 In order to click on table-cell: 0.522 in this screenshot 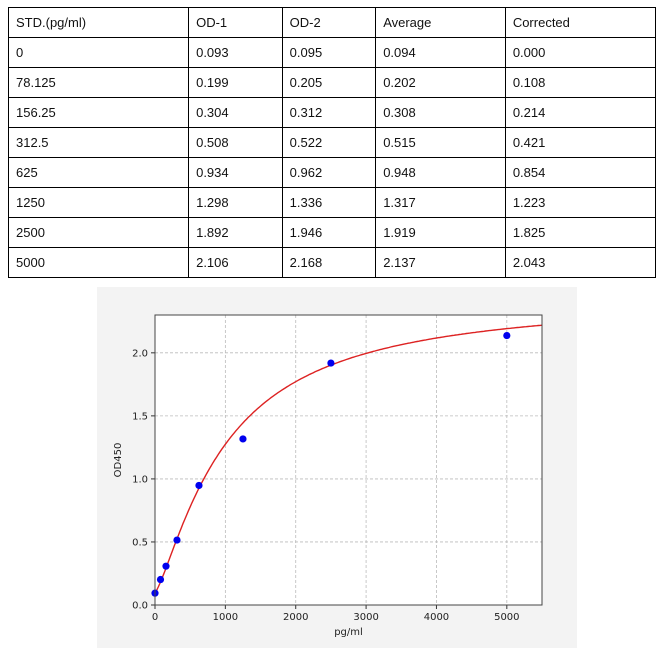, I will do `click(329, 142)`.